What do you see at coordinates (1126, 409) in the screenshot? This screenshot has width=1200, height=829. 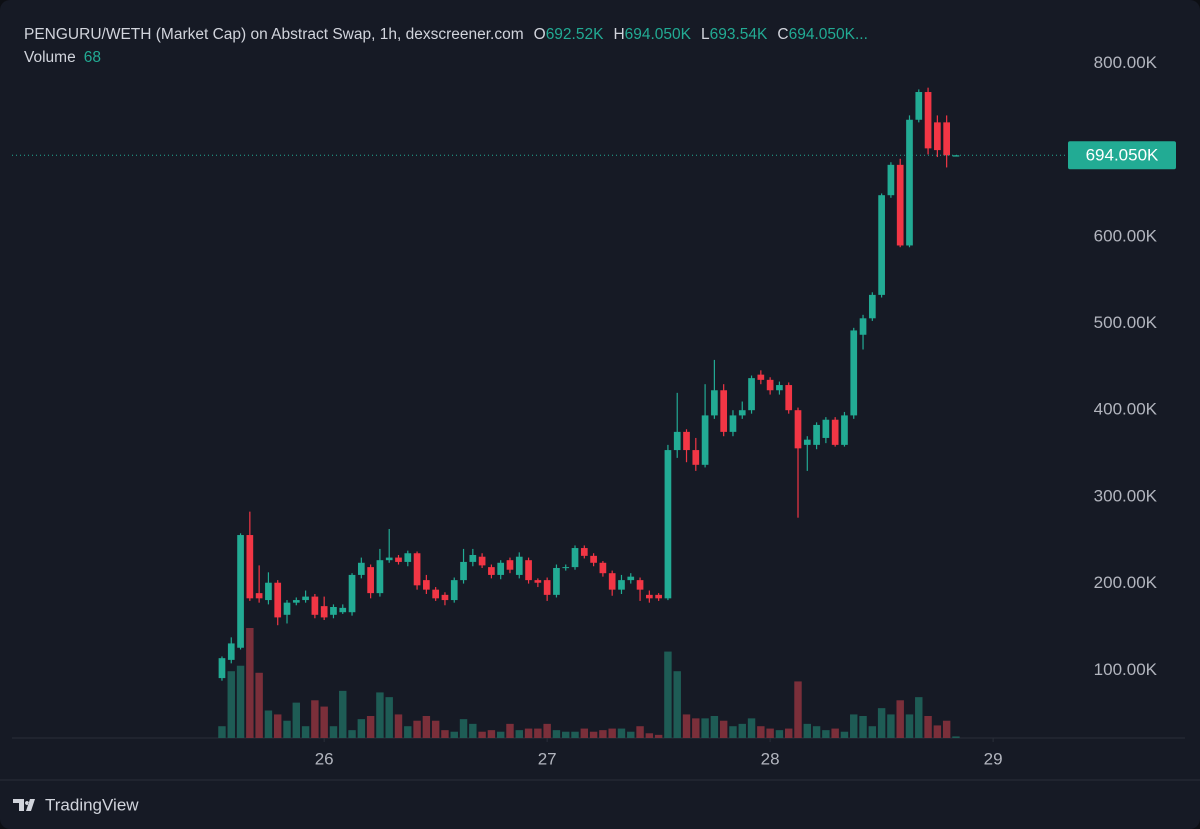 I see `y-tick-label: 400.00K` at bounding box center [1126, 409].